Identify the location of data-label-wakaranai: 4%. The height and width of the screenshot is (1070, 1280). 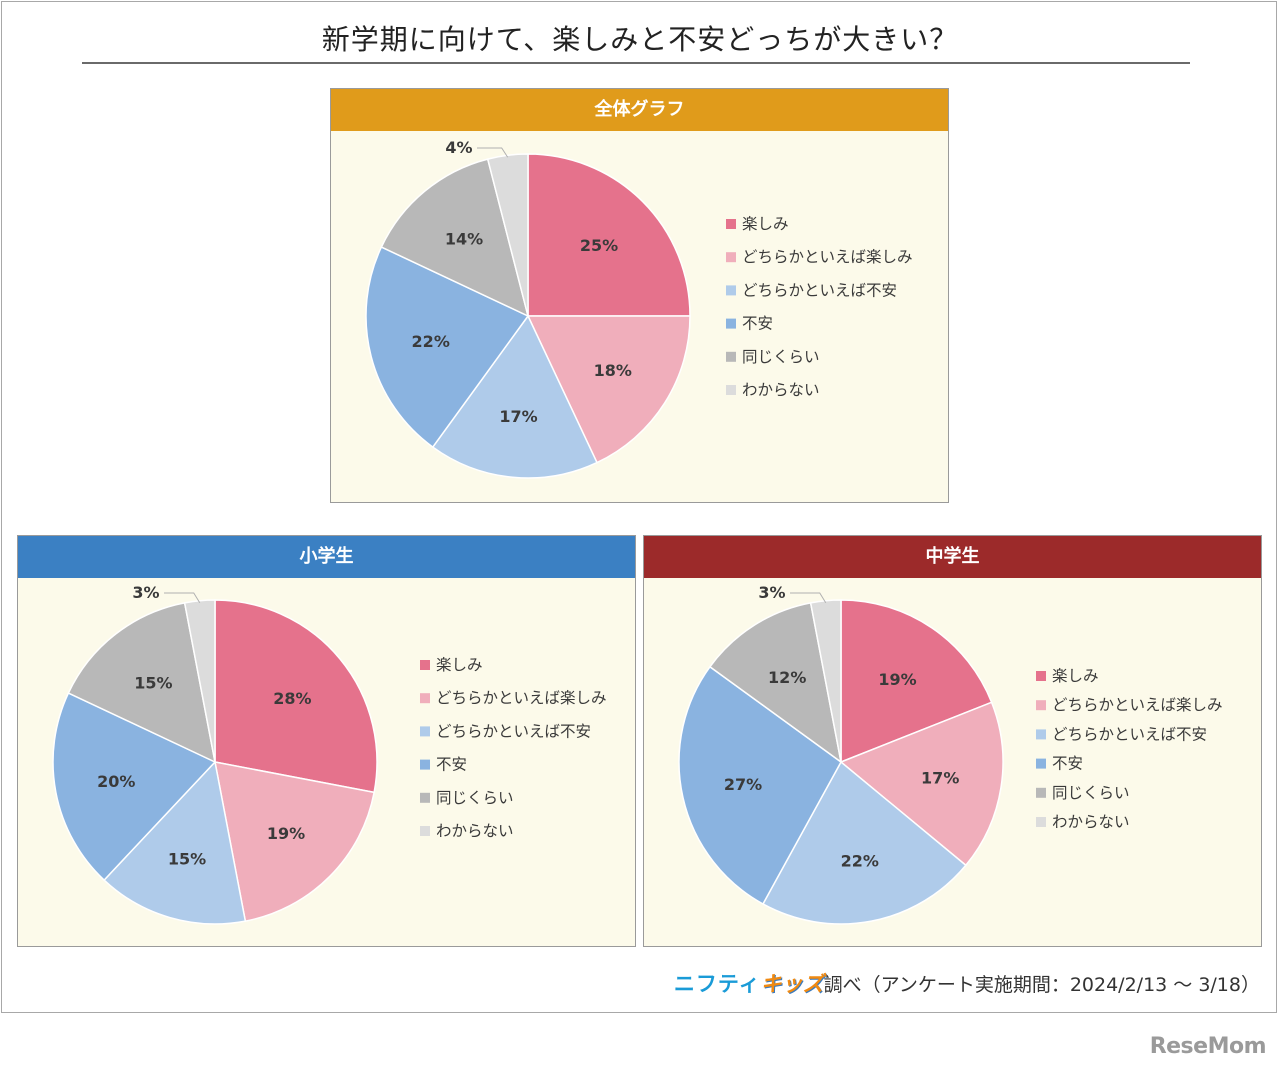
(458, 147).